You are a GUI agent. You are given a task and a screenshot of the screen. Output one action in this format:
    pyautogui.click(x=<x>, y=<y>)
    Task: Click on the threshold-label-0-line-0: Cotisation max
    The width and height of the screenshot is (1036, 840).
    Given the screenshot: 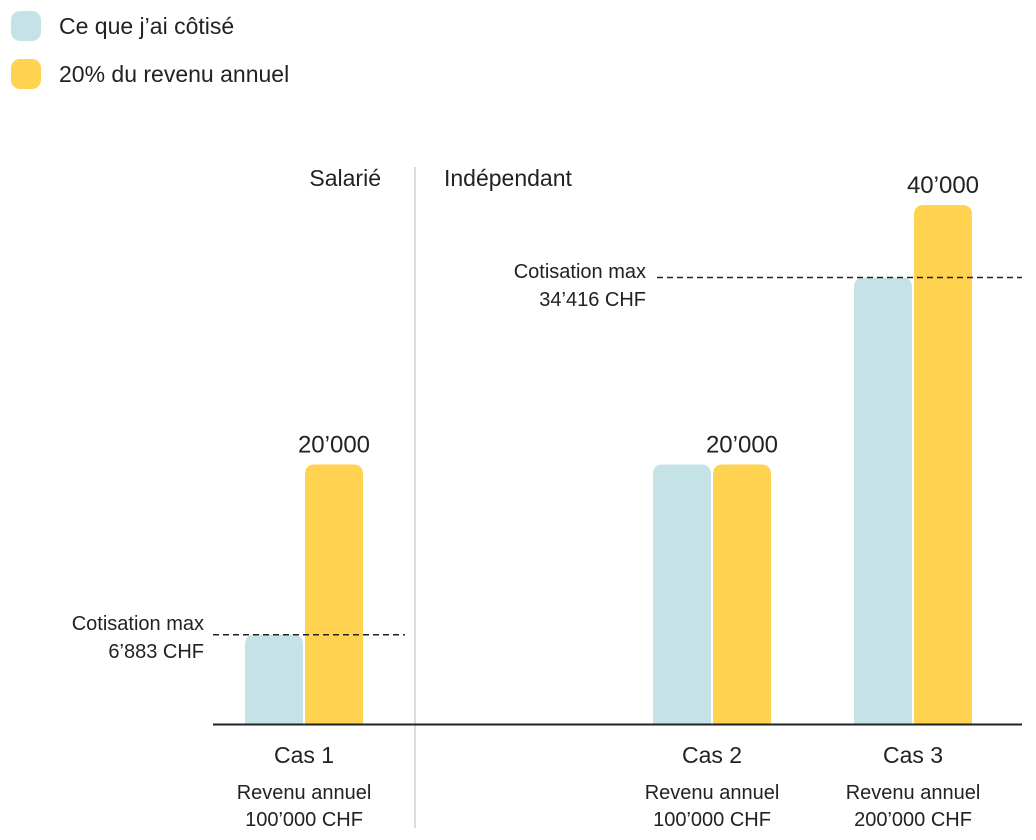 What is the action you would take?
    pyautogui.click(x=138, y=624)
    